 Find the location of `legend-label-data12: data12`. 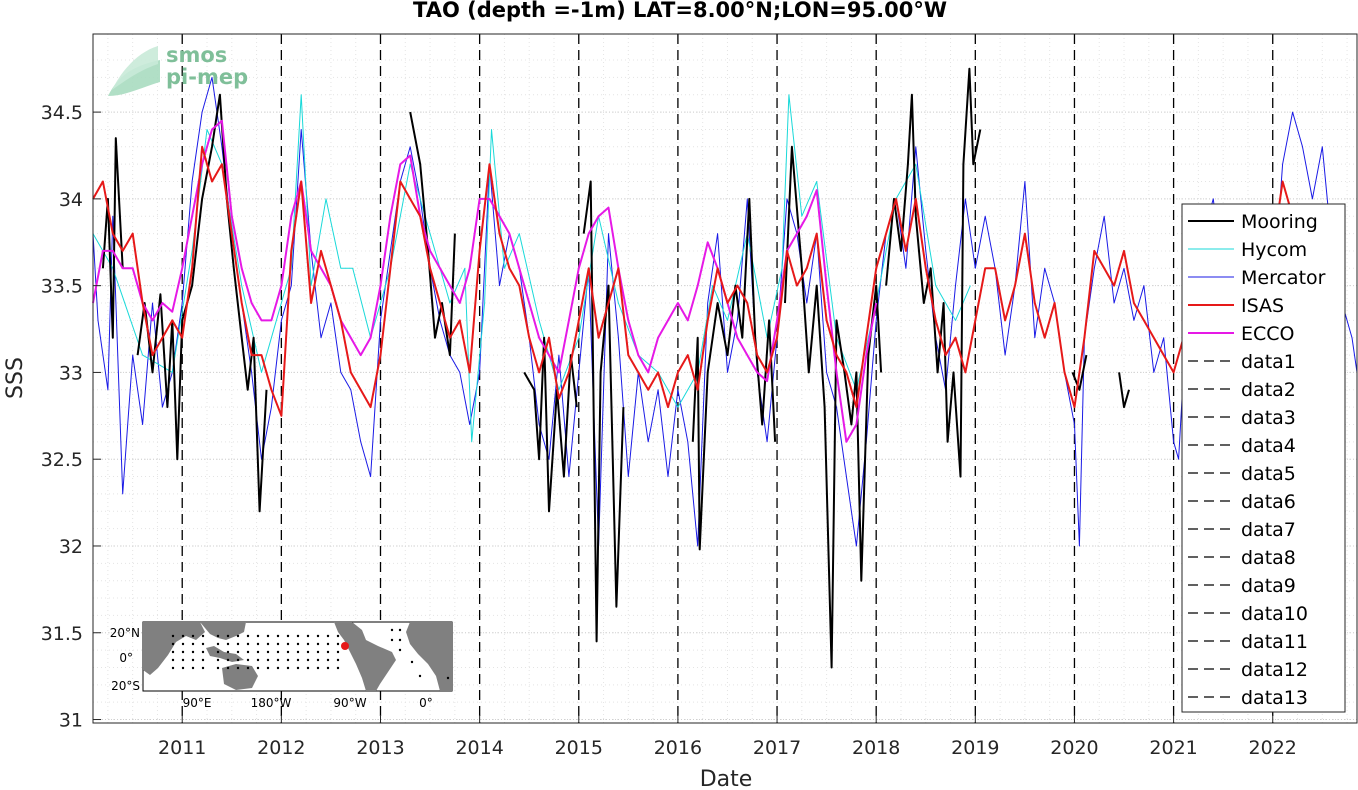

legend-label-data12: data12 is located at coordinates (1274, 670).